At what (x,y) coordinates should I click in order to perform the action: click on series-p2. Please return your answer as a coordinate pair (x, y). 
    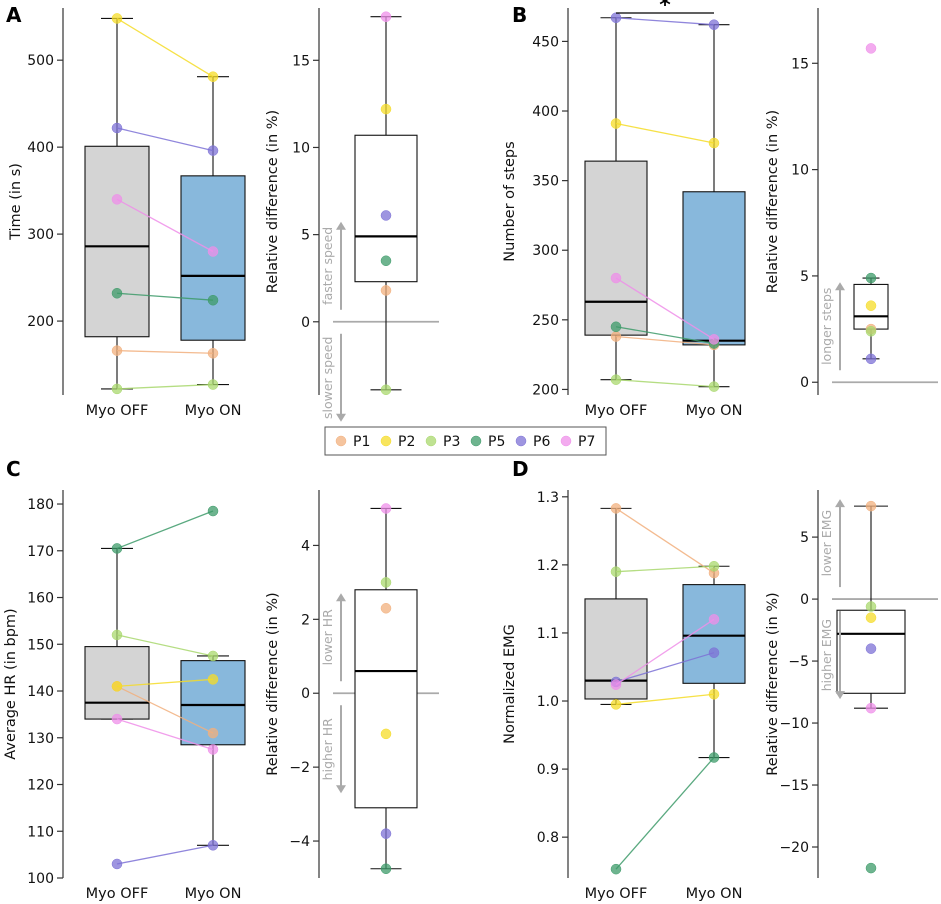
    Looking at the image, I should click on (165, 683).